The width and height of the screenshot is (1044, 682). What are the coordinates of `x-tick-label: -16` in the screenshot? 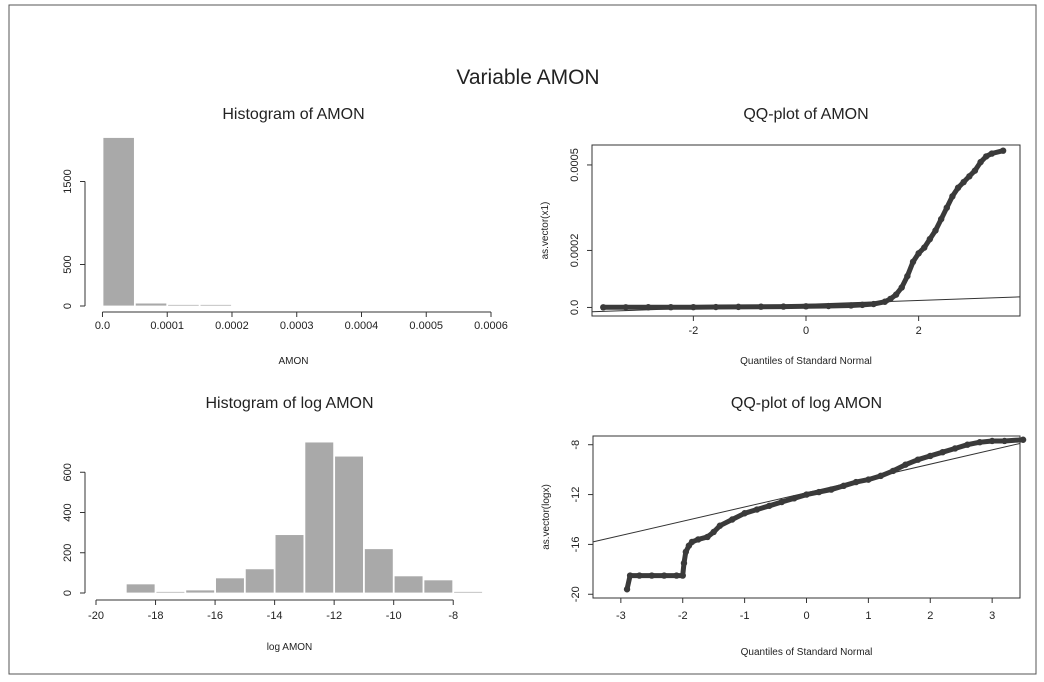 It's located at (215, 616).